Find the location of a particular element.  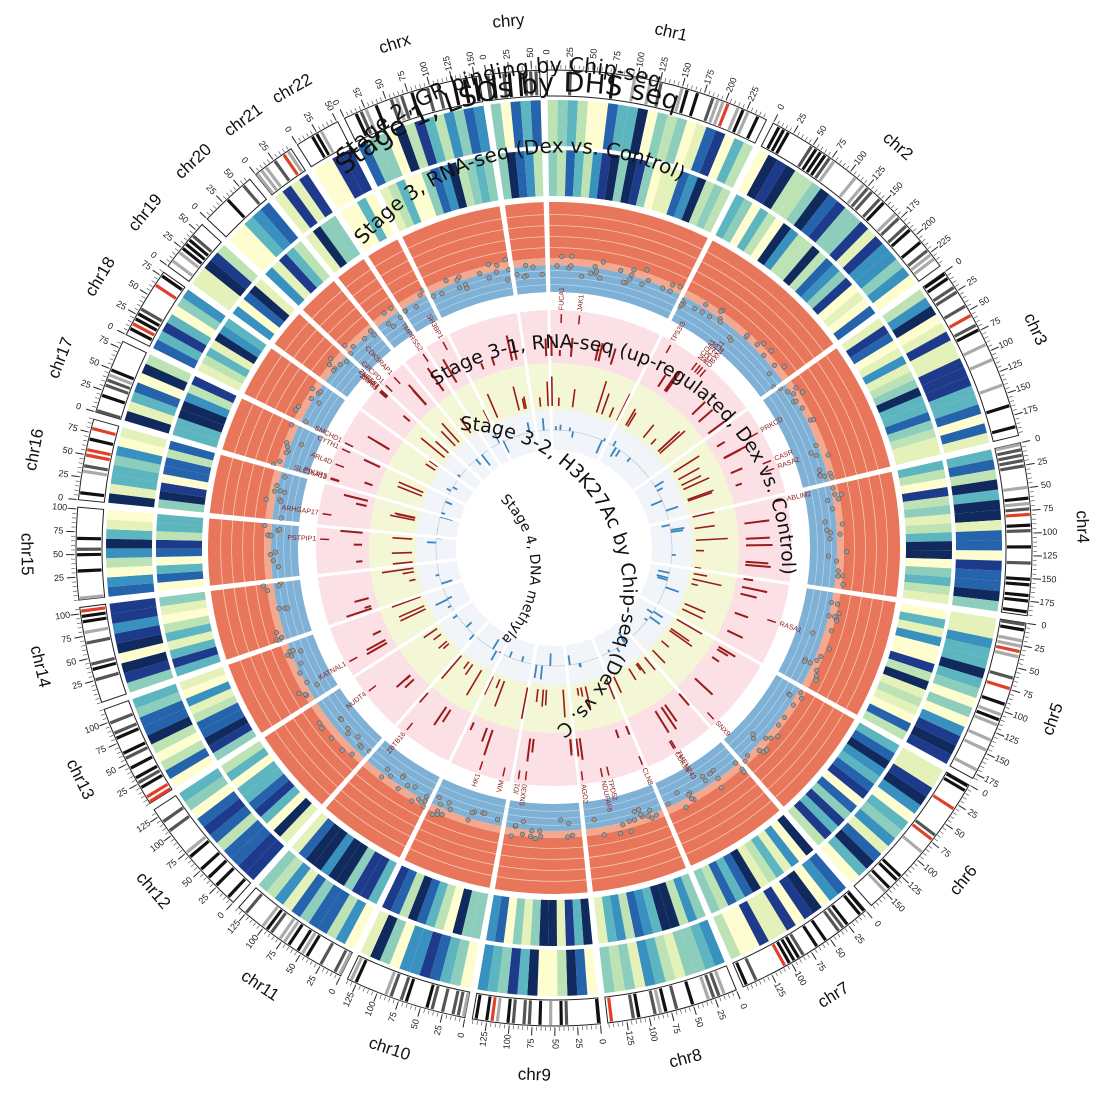

segment-separator is located at coordinates (505, 818).